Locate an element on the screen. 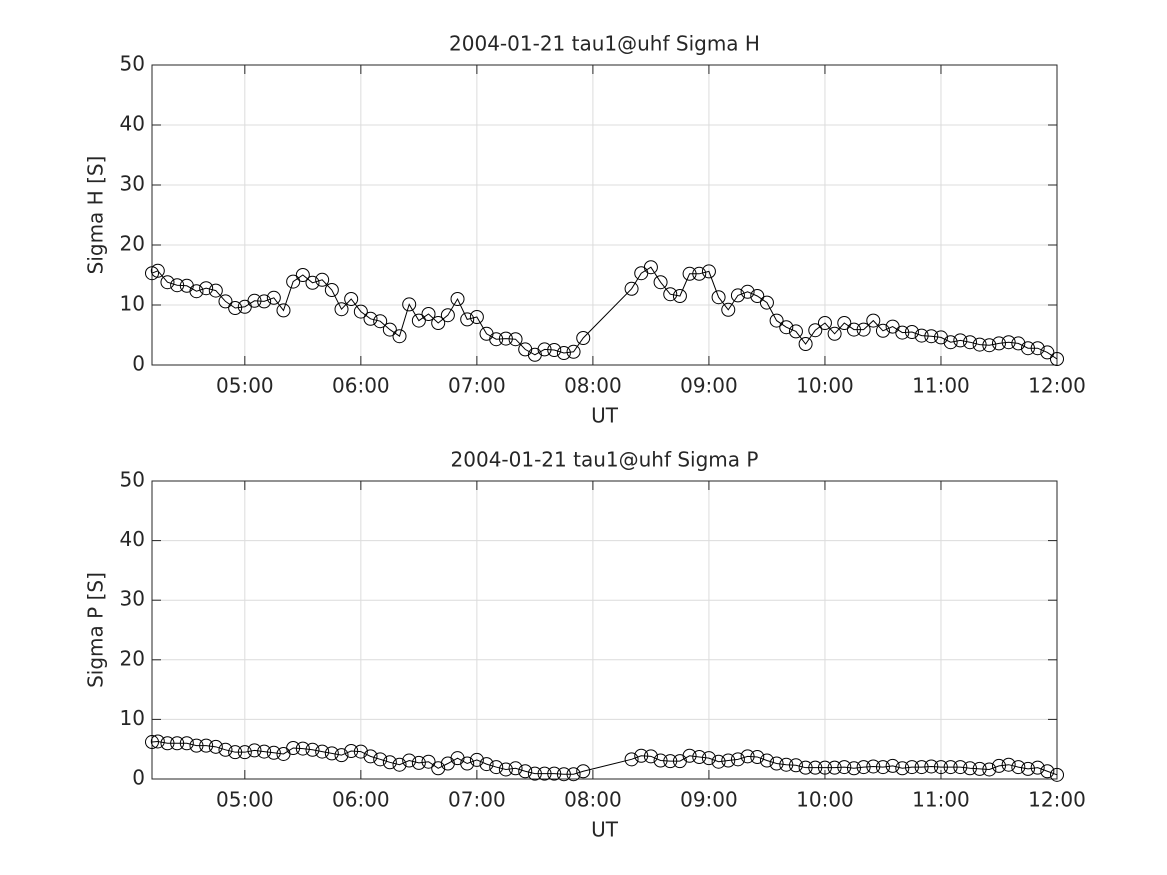  x-tick-label: 11:00 is located at coordinates (941, 386).